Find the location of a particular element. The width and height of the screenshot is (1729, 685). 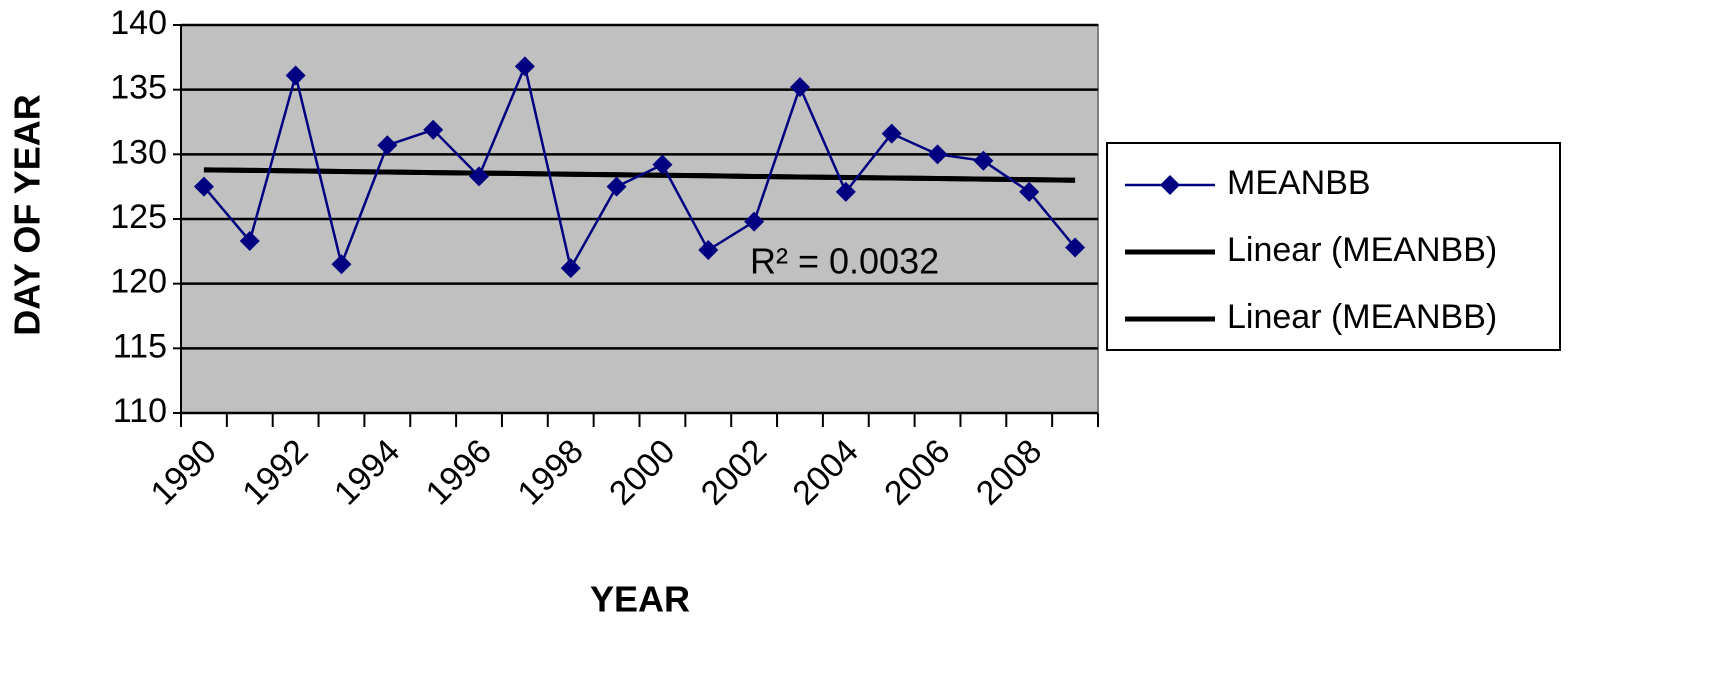

x-tick-label: 2000 is located at coordinates (642, 472).